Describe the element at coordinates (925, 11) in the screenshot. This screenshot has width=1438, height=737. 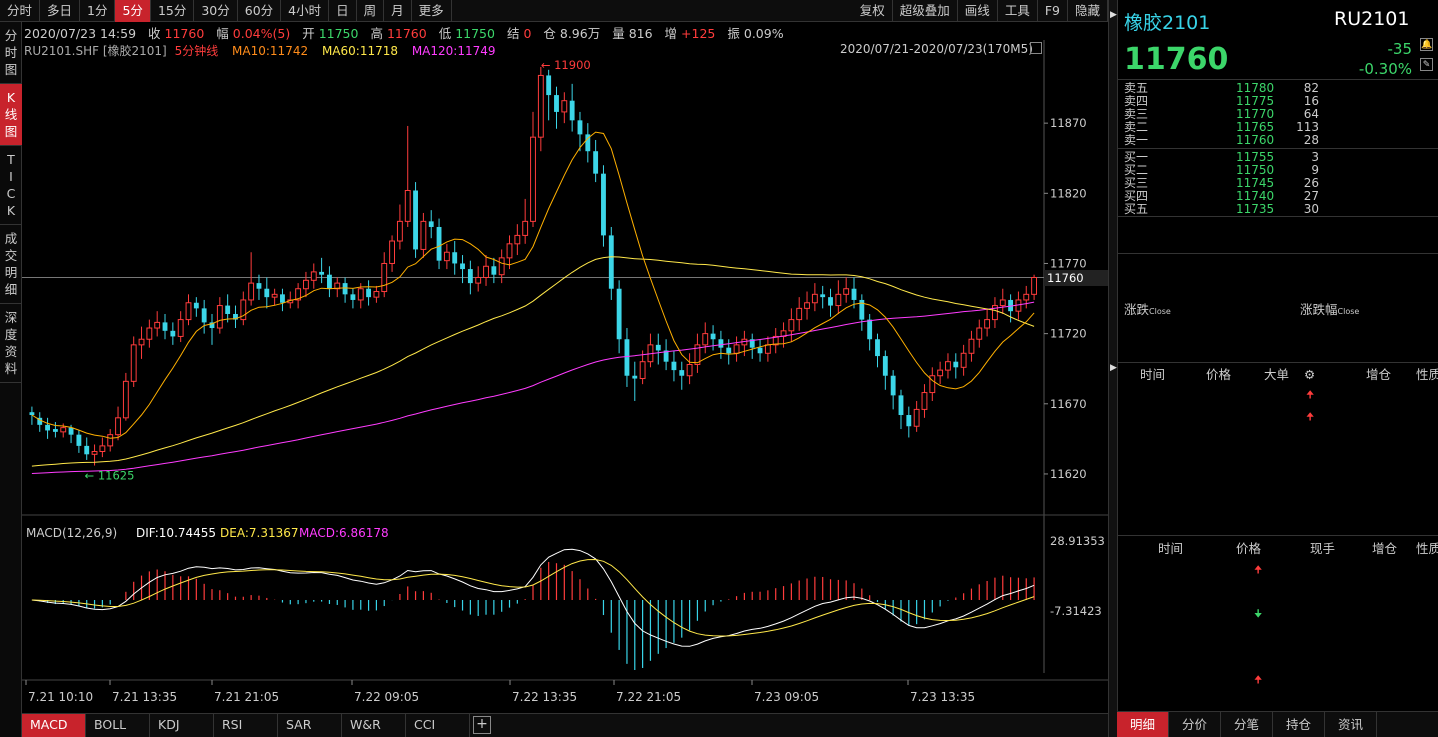
I see `toolbar-tool-1: 超级叠加` at that location.